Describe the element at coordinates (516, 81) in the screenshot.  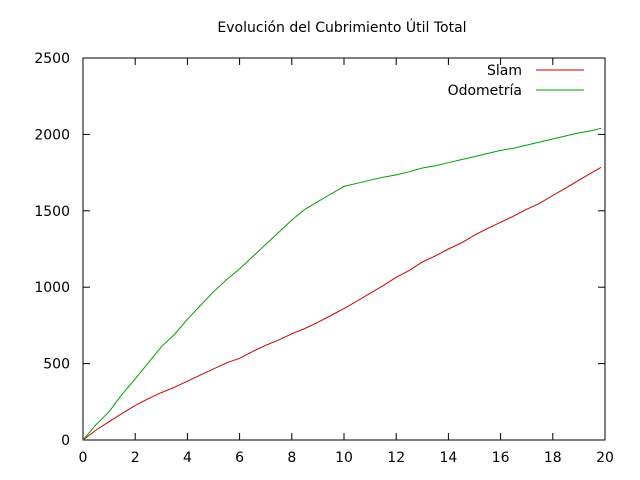
I see `legend: Slam Odometría` at that location.